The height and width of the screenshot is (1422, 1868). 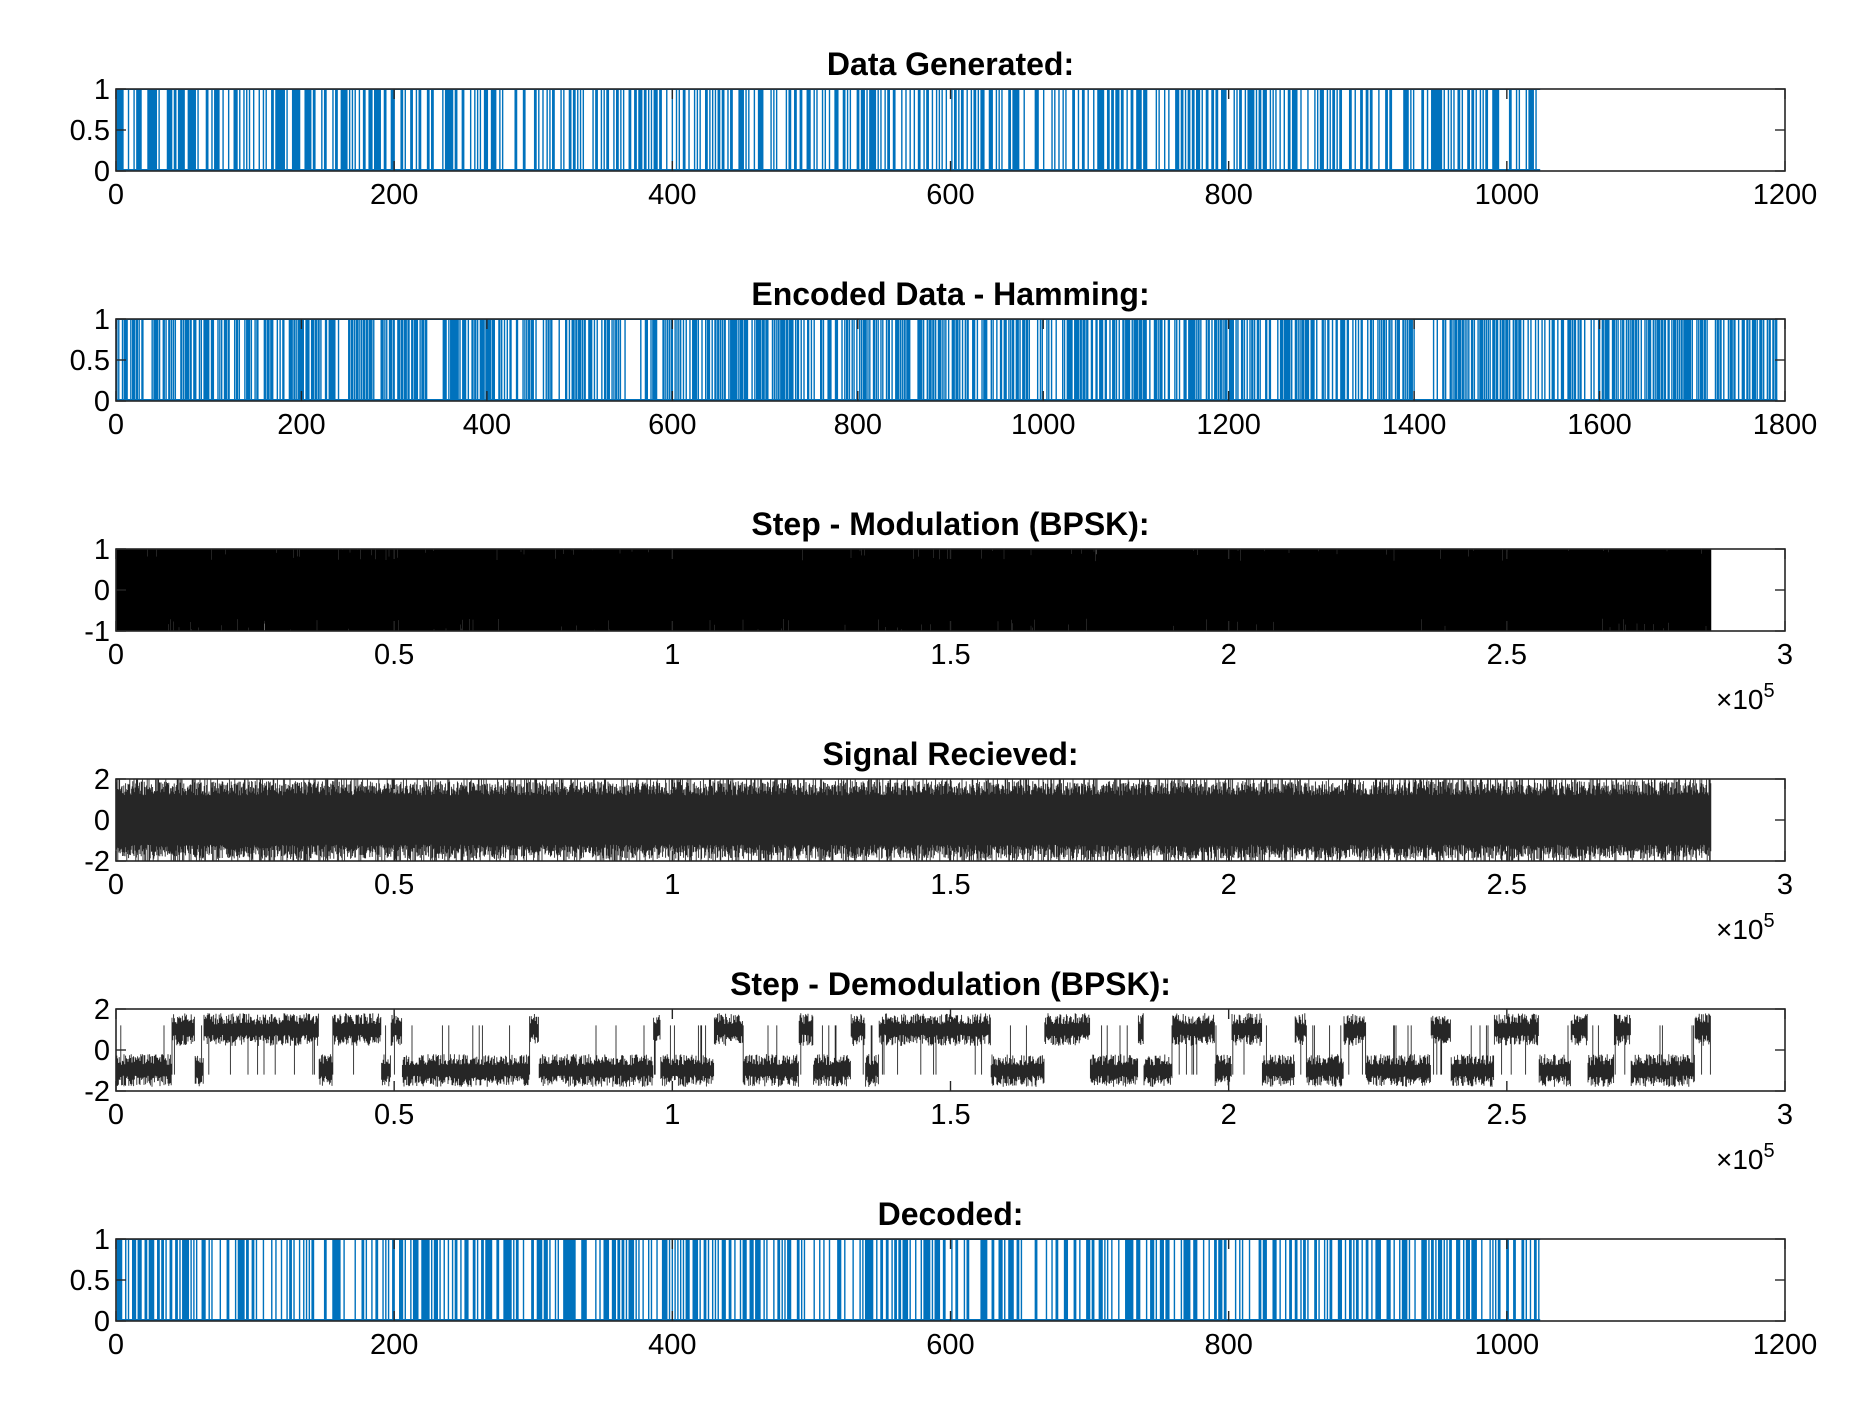 What do you see at coordinates (950, 754) in the screenshot?
I see `subplot-title: Signal Recieved:` at bounding box center [950, 754].